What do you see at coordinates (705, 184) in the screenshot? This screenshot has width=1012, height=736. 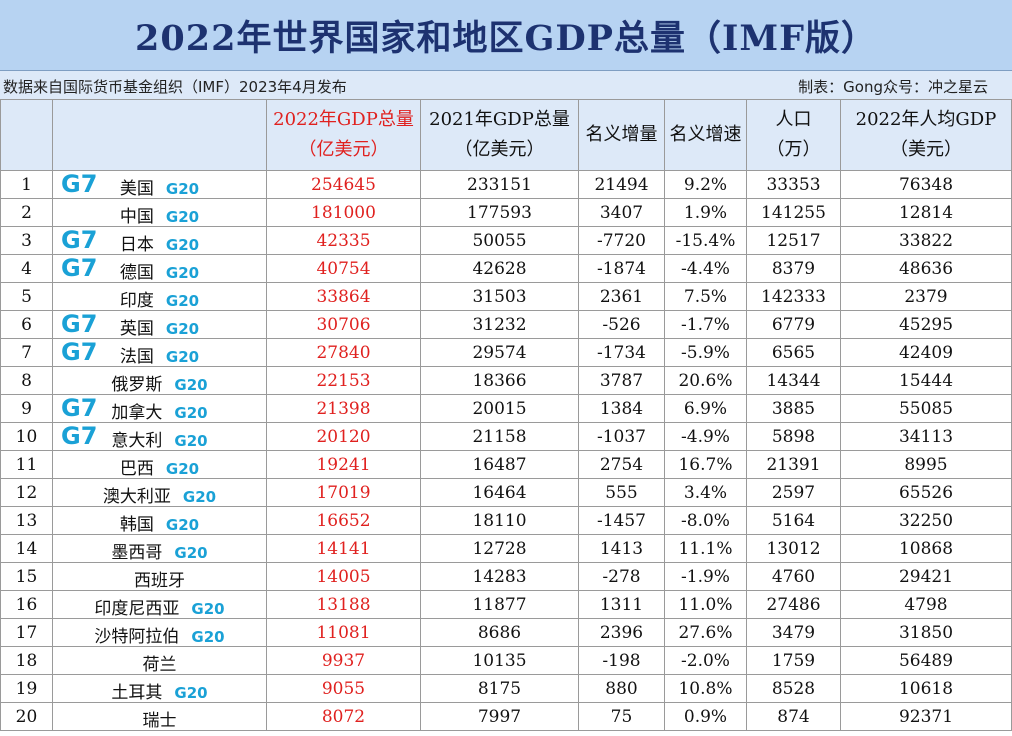 I see `growth-cell: 9.2%` at bounding box center [705, 184].